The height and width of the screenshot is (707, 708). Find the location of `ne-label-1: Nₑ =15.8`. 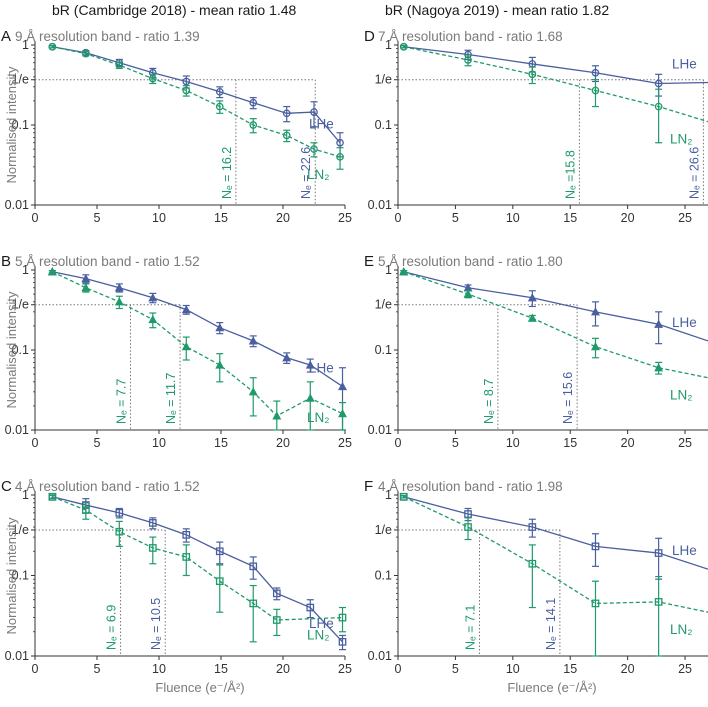

ne-label-1: Nₑ =15.8 is located at coordinates (570, 174).